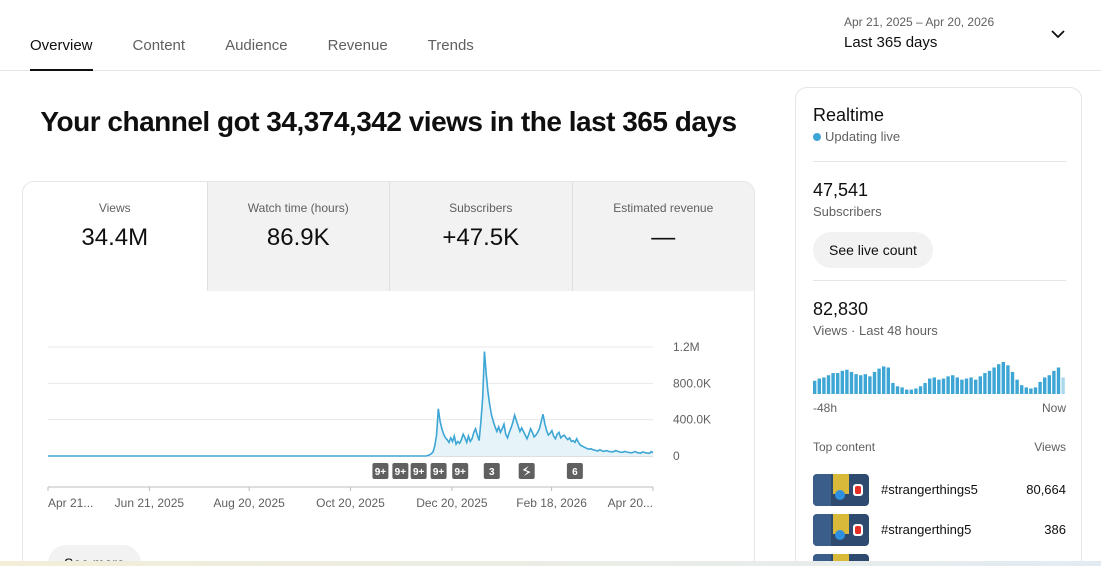 The height and width of the screenshot is (566, 1101). Describe the element at coordinates (873, 250) in the screenshot. I see `see-live-count-button: See live count` at that location.